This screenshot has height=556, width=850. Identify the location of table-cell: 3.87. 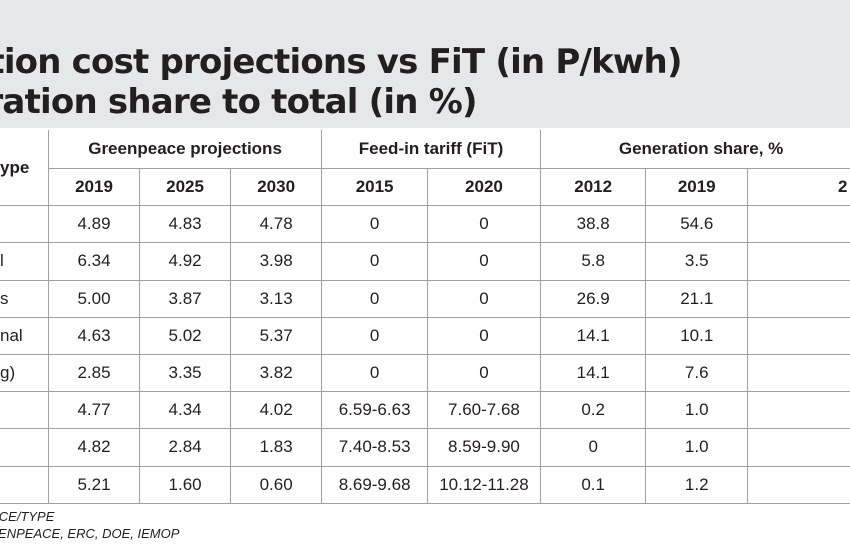
(185, 299).